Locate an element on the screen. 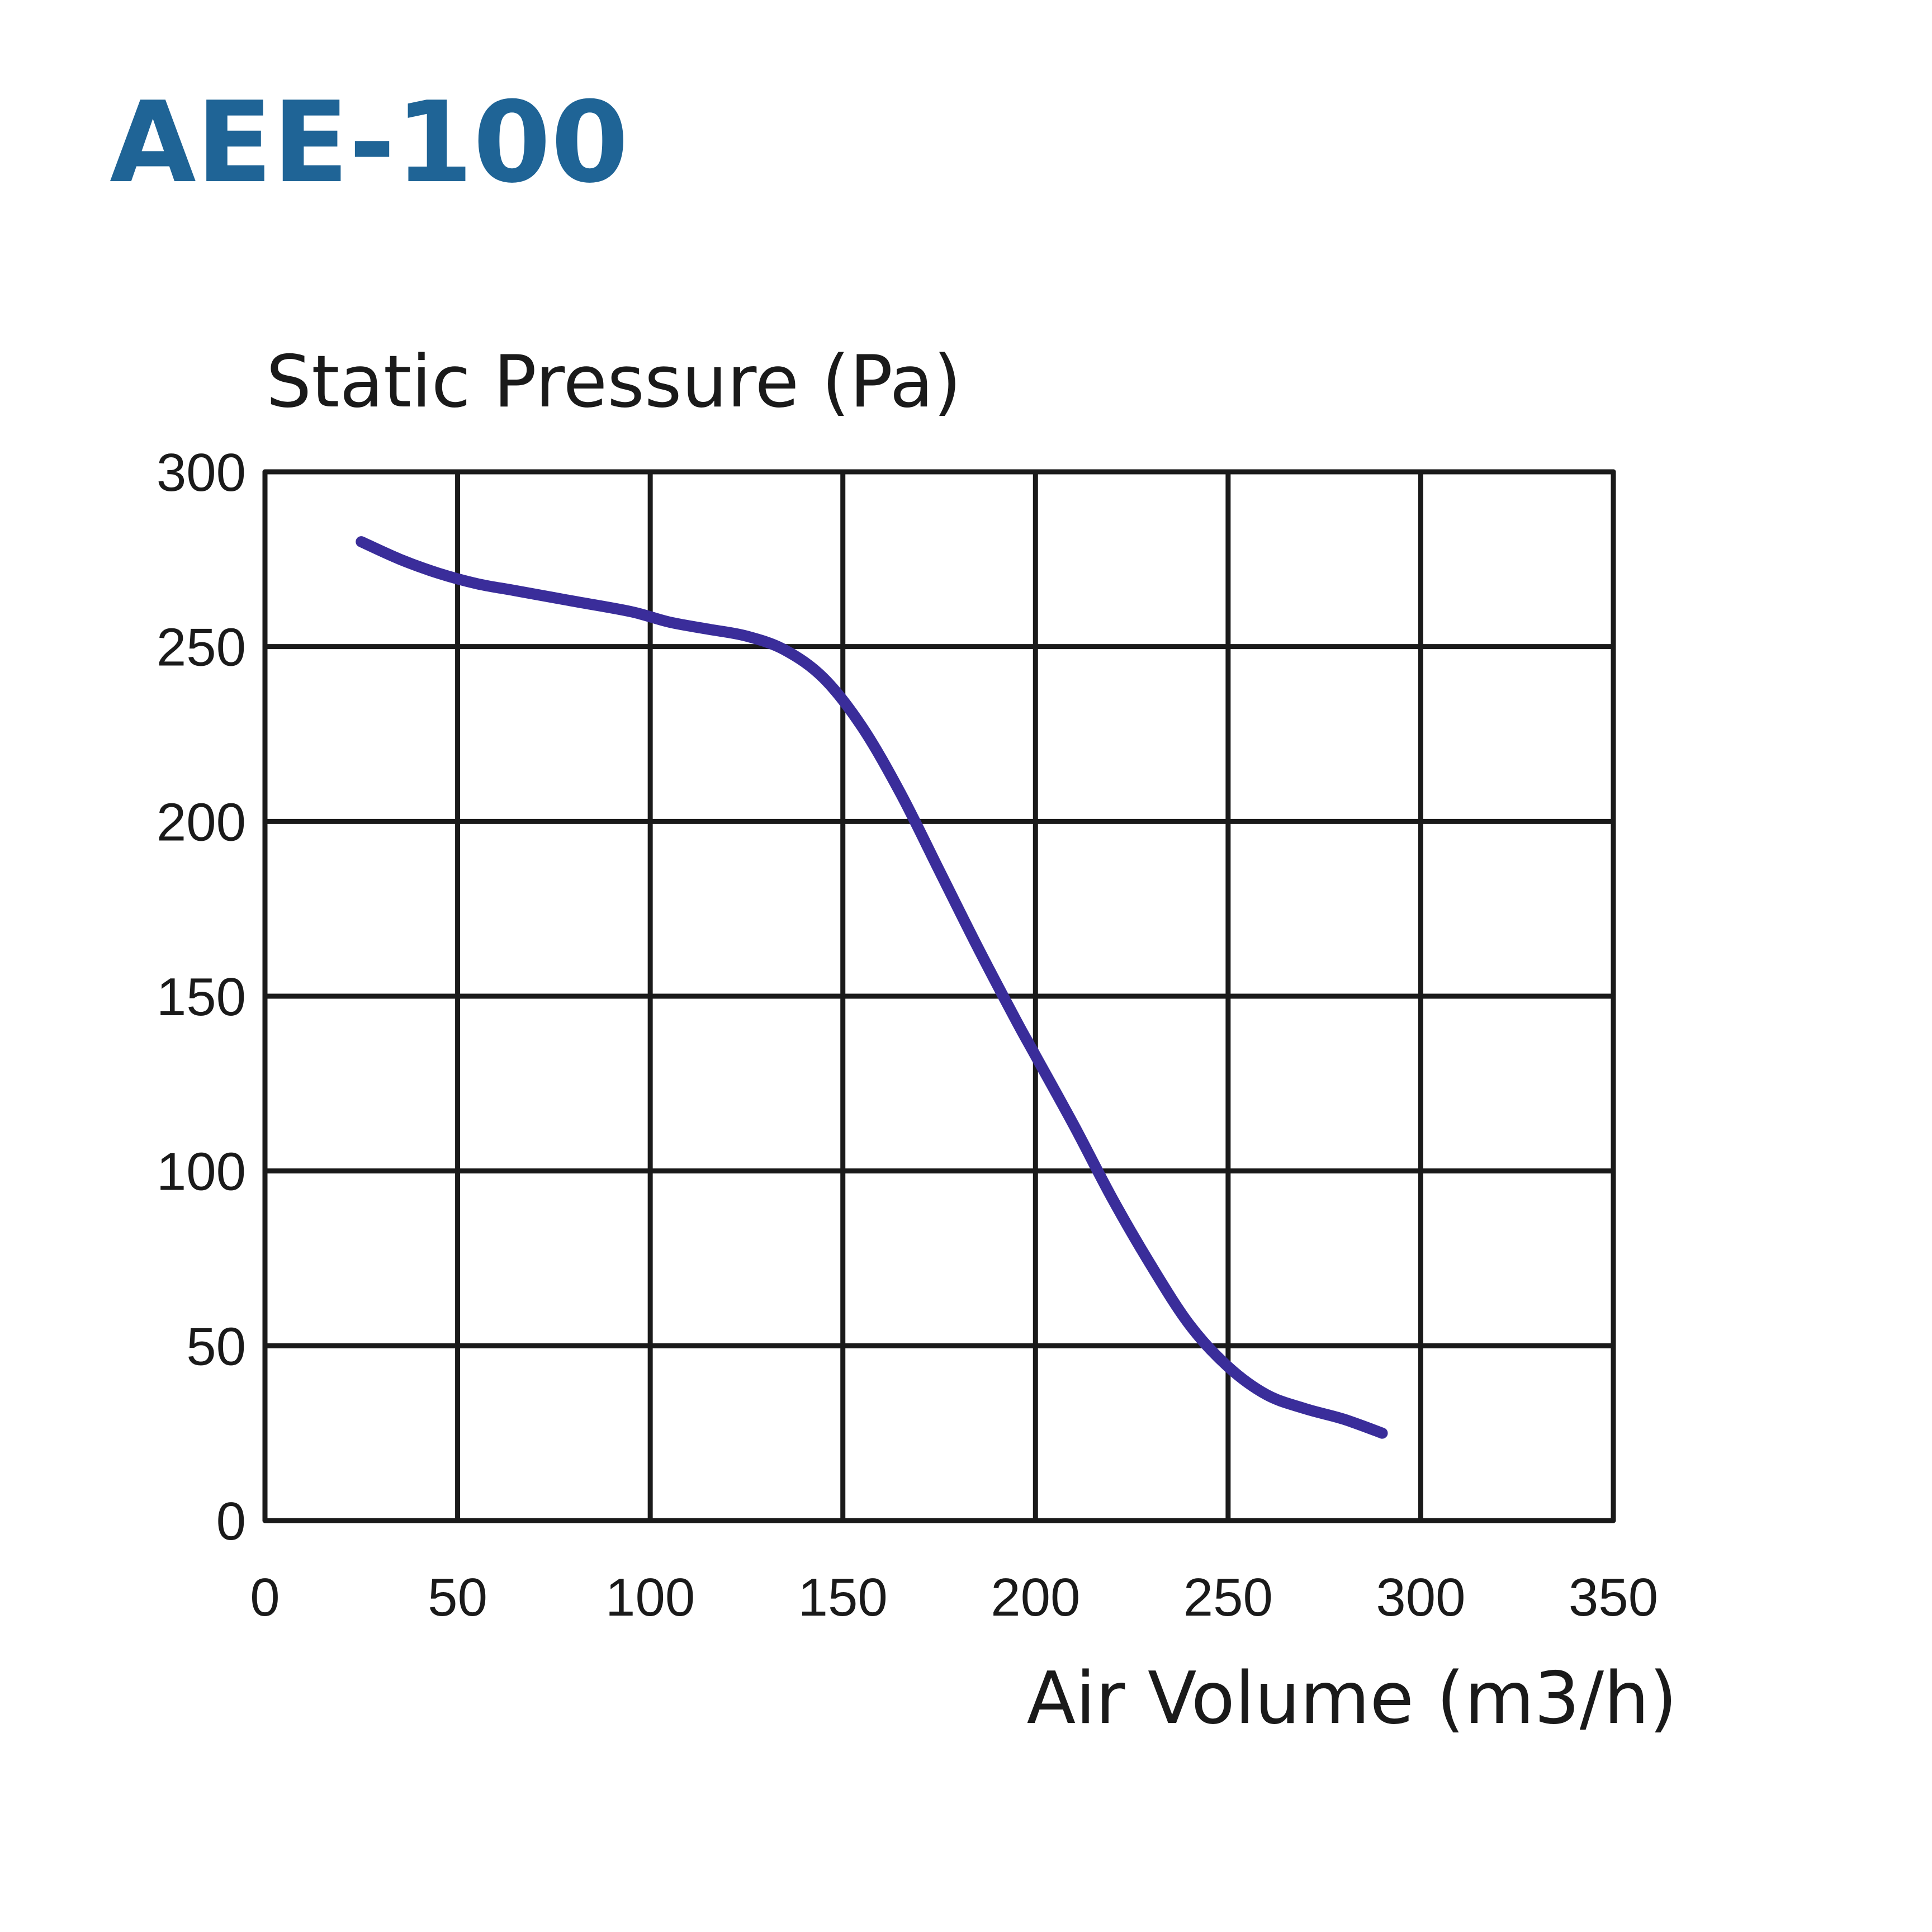  y-tick-label: 0 is located at coordinates (231, 1521).